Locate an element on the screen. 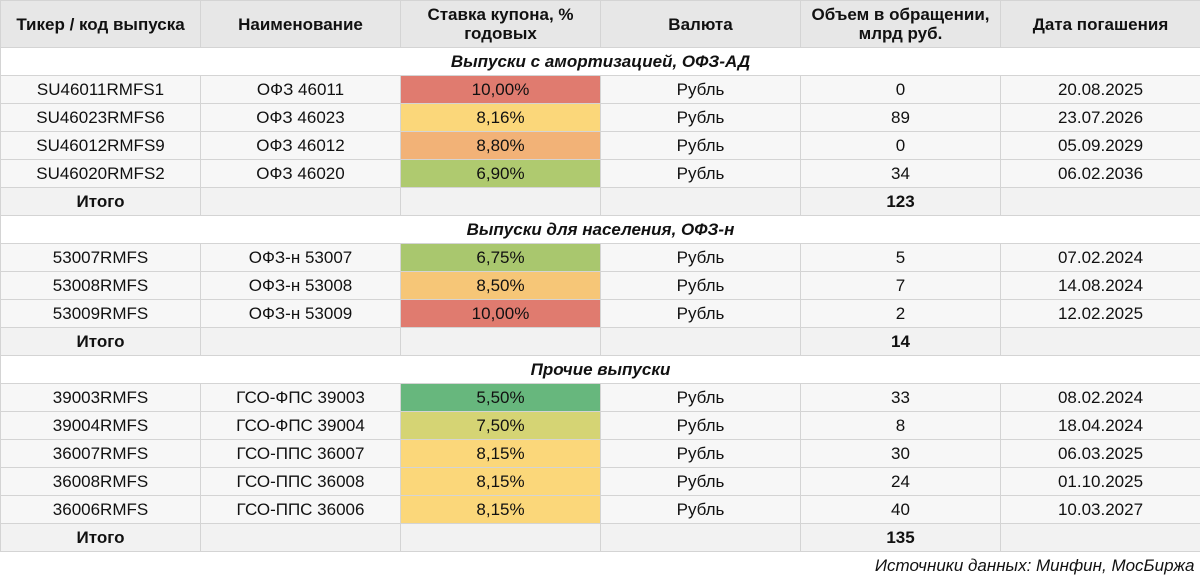 This screenshot has width=1200, height=580. total-row: Итого 123 is located at coordinates (600, 201).